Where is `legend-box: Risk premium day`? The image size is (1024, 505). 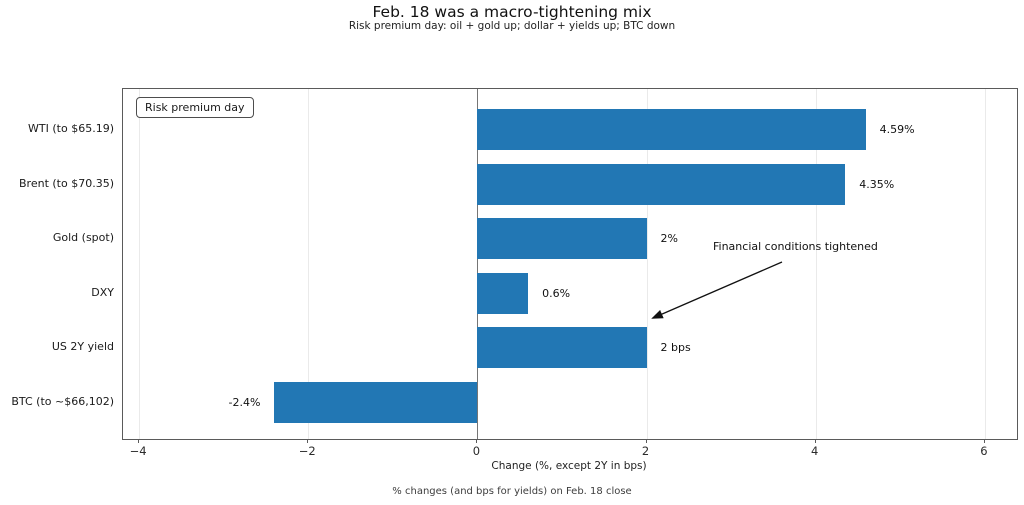
legend-box: Risk premium day is located at coordinates (195, 107).